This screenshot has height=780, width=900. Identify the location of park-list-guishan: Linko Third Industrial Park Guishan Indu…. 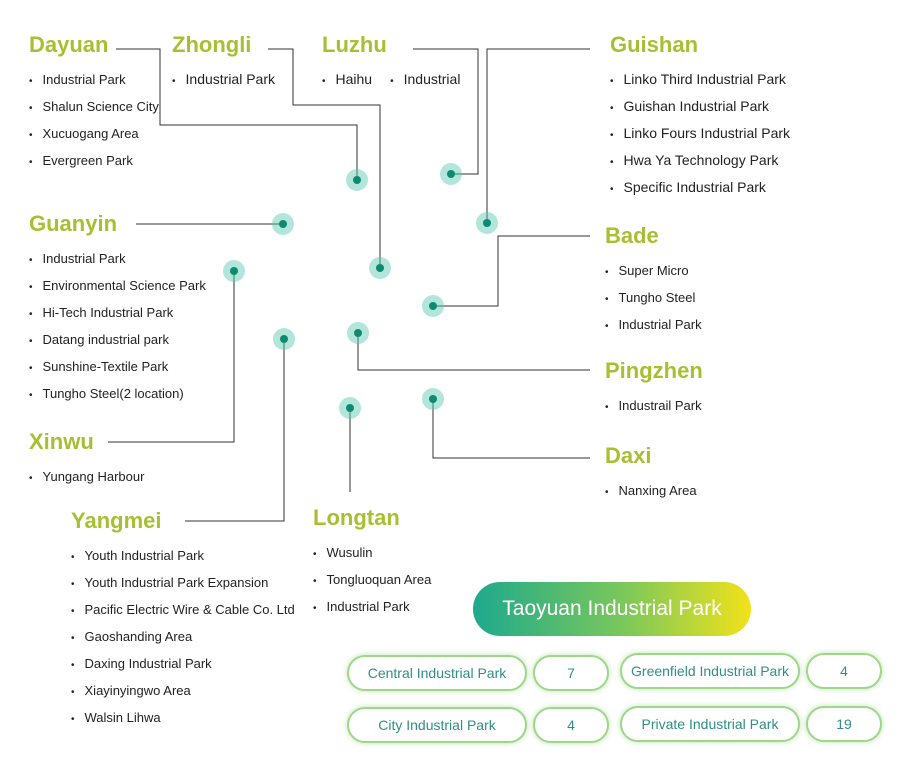
(700, 133).